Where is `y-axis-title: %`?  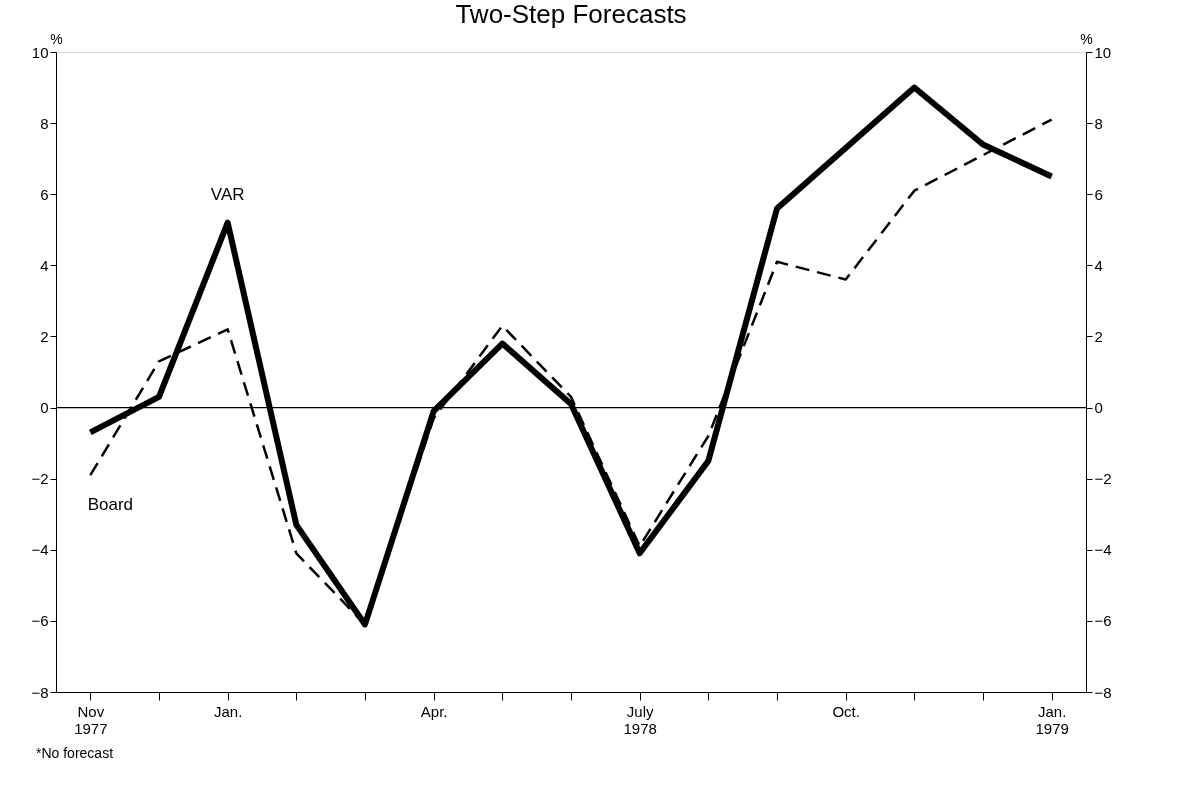 y-axis-title: % is located at coordinates (56, 38).